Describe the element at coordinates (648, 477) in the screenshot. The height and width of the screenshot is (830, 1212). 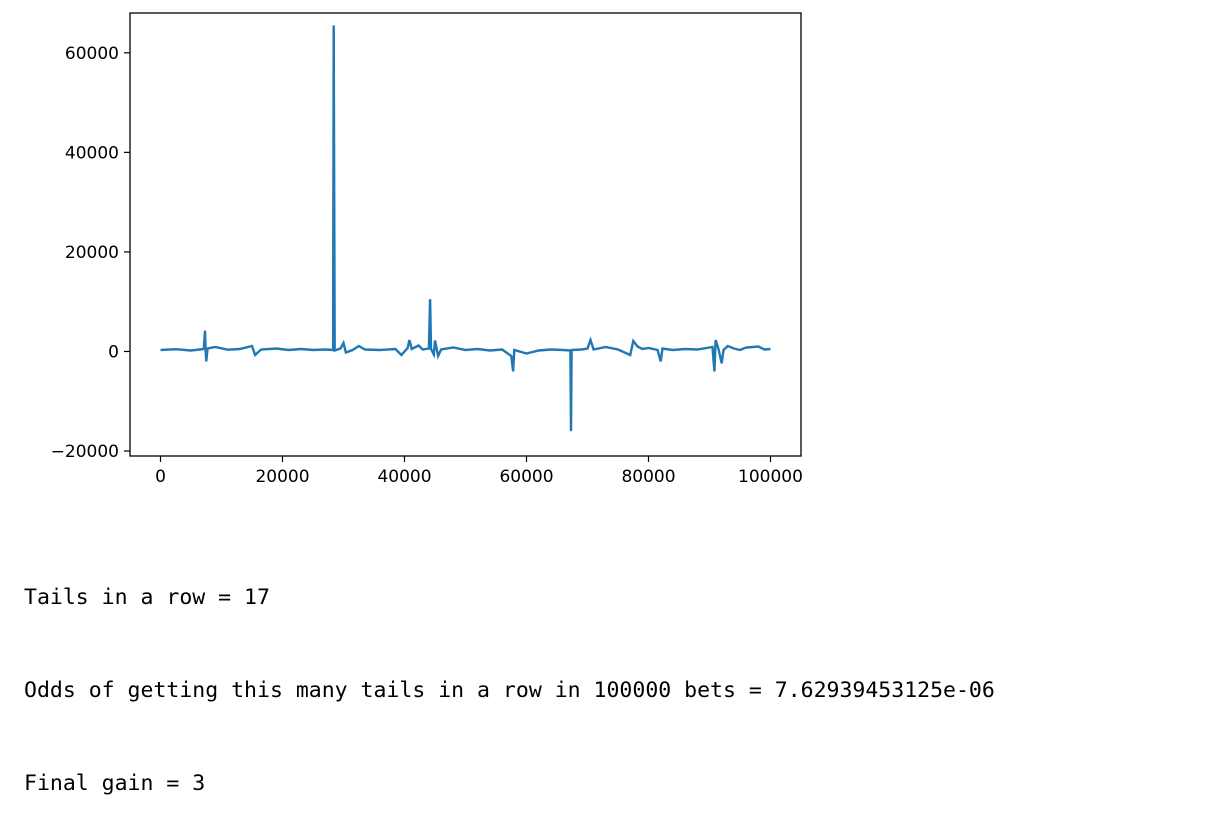
I see `x-tick-label: 80000` at that location.